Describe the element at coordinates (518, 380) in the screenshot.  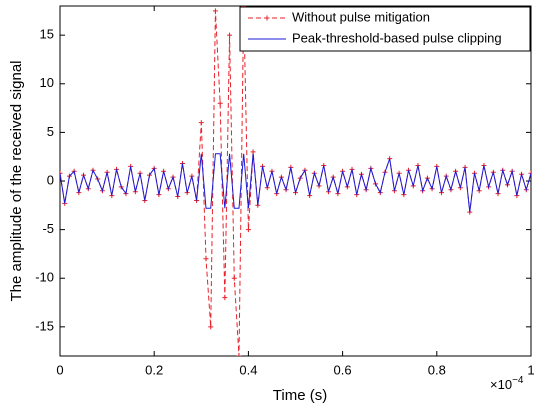
I see `x-multiplier-exponent: −4` at that location.